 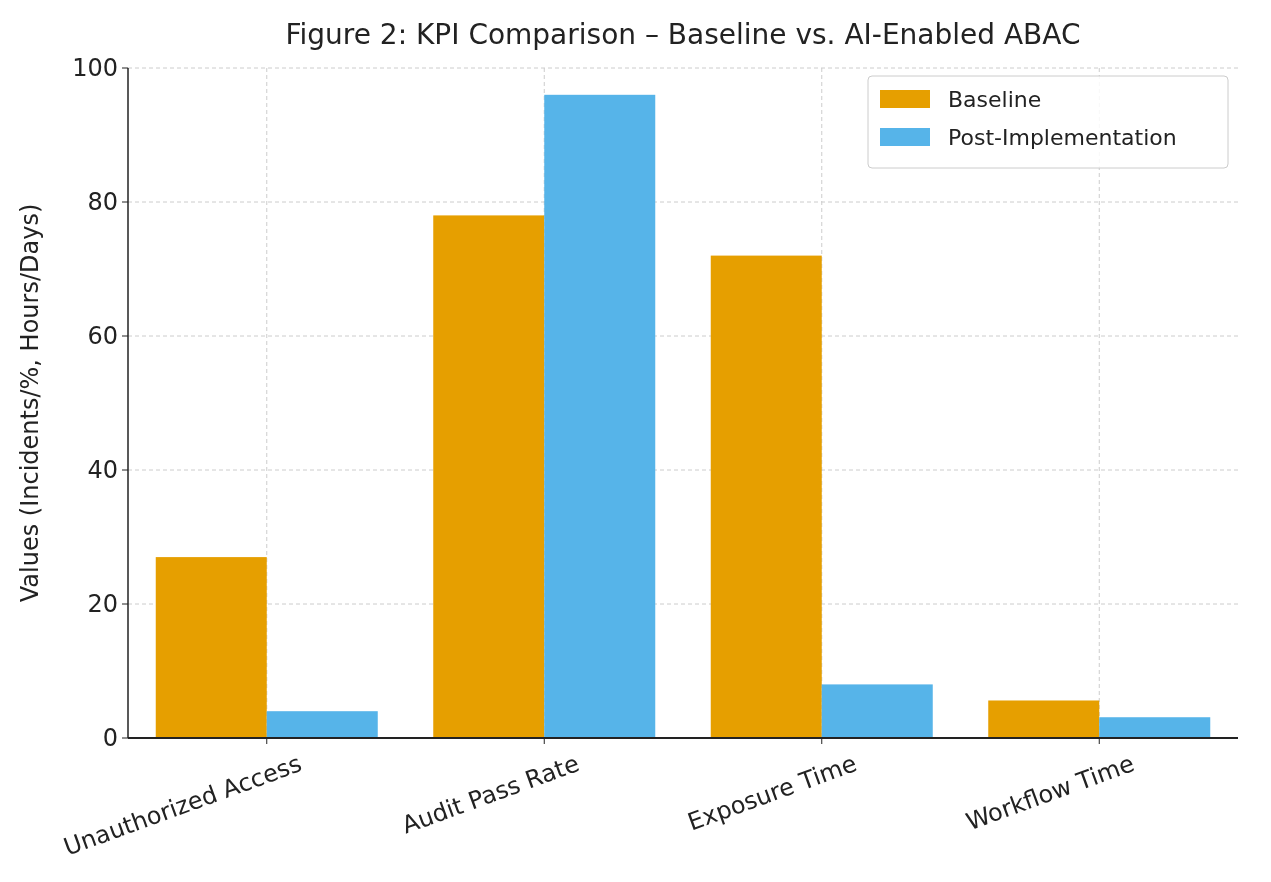 I want to click on y-tick-label: 40, so click(x=102, y=470).